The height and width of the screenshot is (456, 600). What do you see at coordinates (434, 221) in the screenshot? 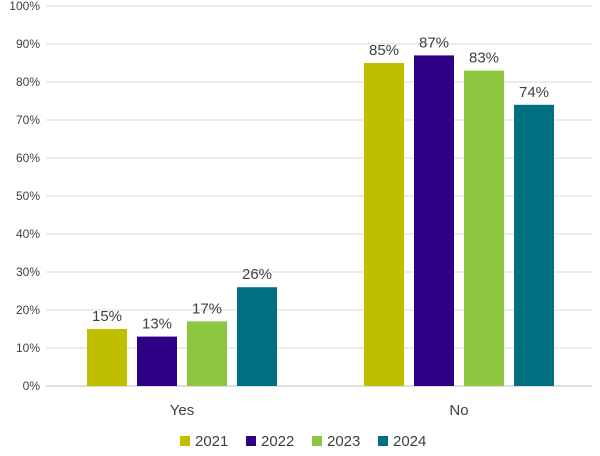
I see `bar-no-2022` at bounding box center [434, 221].